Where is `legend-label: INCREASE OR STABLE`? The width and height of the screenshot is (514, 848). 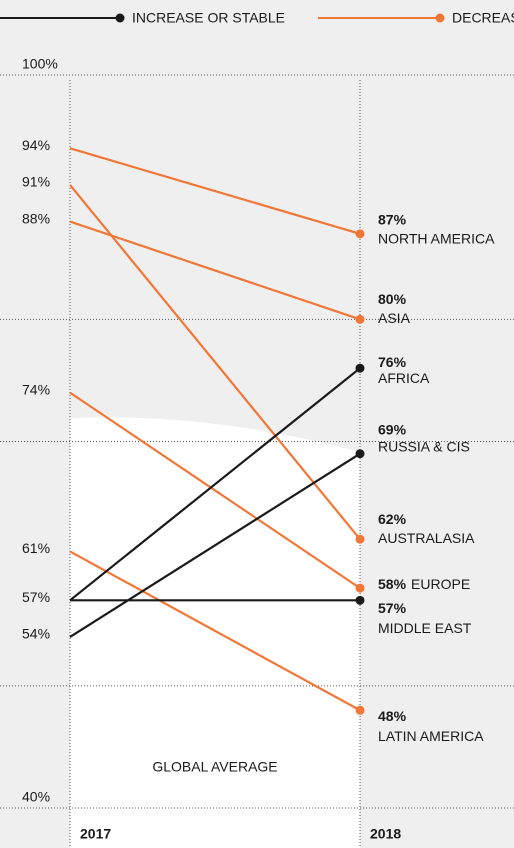
legend-label: INCREASE OR STABLE is located at coordinates (208, 18).